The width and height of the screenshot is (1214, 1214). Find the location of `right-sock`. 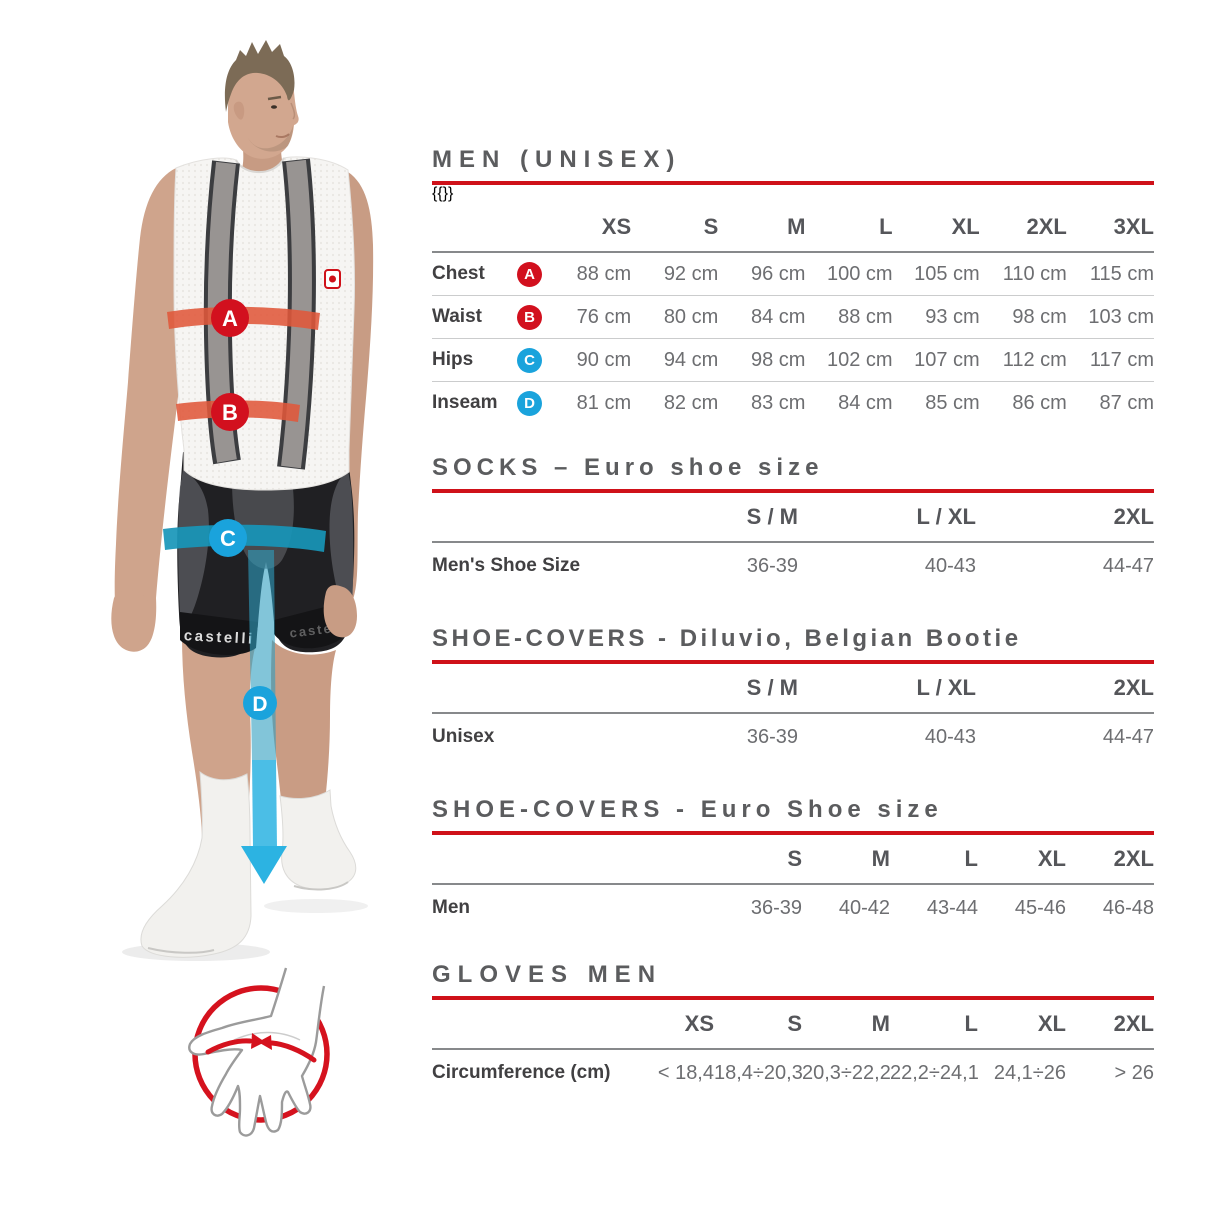

right-sock is located at coordinates (318, 839).